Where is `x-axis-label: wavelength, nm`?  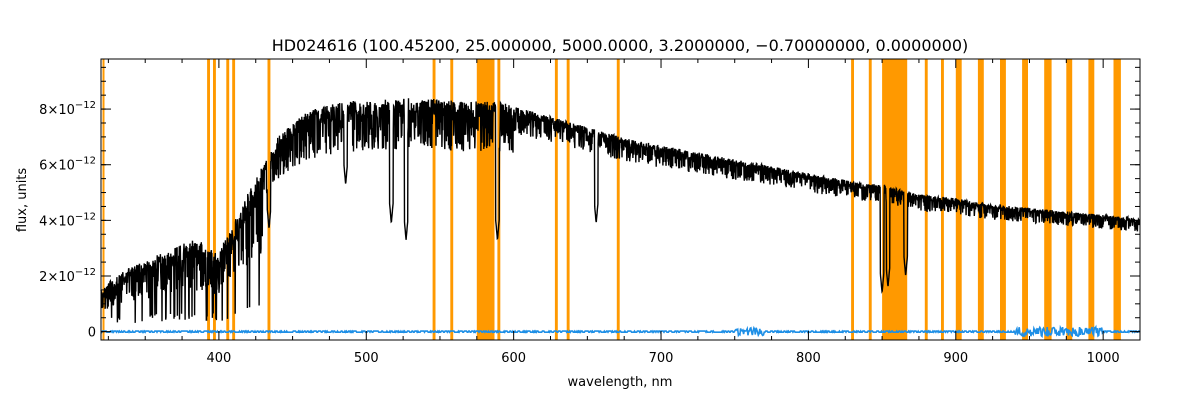
x-axis-label: wavelength, nm is located at coordinates (620, 382).